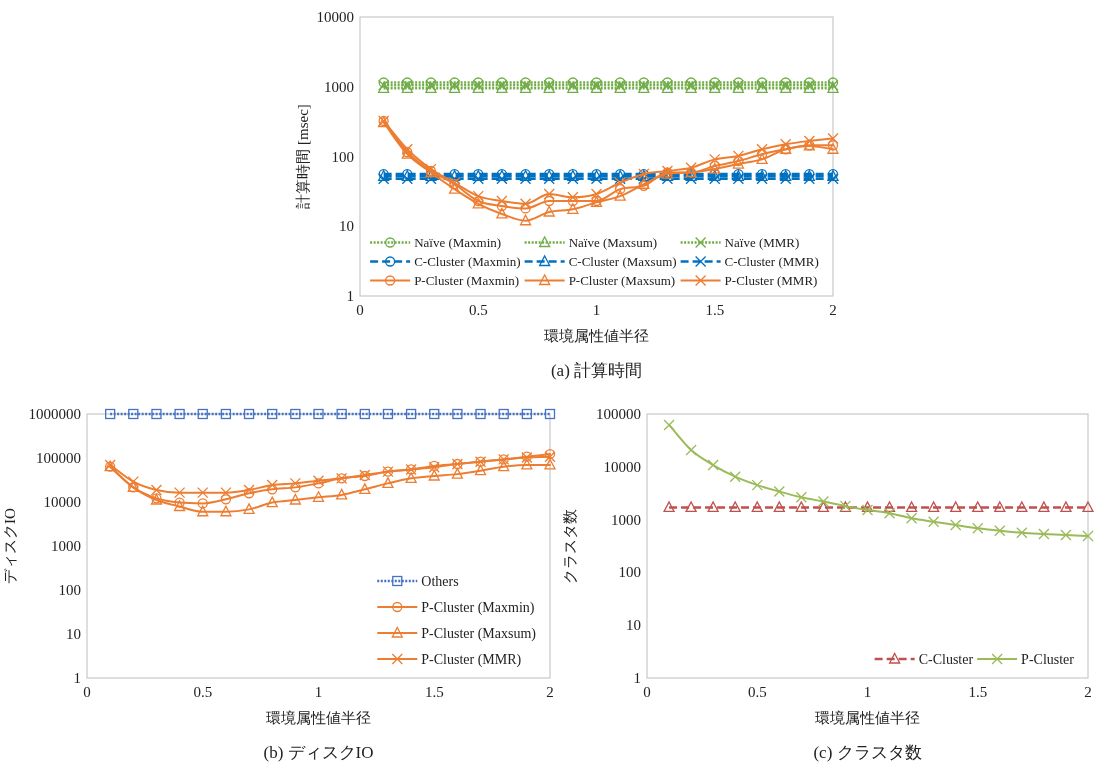 Image resolution: width=1099 pixels, height=773 pixels. I want to click on y-axis-title: 計算時間 [msec], so click(303, 156).